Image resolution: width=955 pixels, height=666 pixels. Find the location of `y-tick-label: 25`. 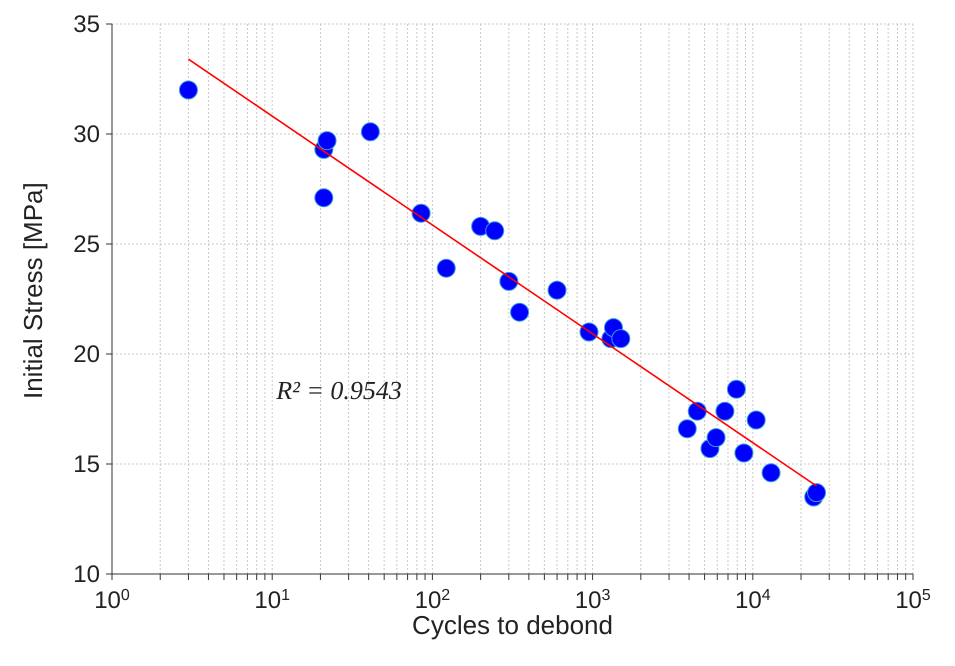

y-tick-label: 25 is located at coordinates (86, 244).